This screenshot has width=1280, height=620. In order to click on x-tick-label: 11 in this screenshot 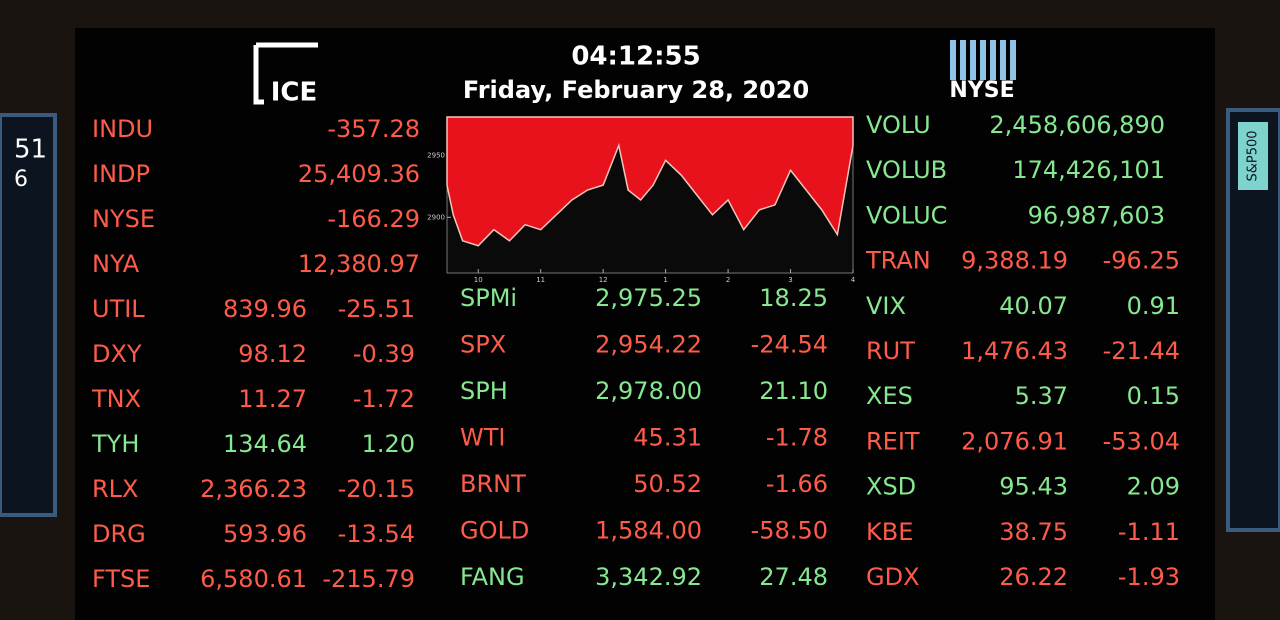, I will do `click(540, 280)`.